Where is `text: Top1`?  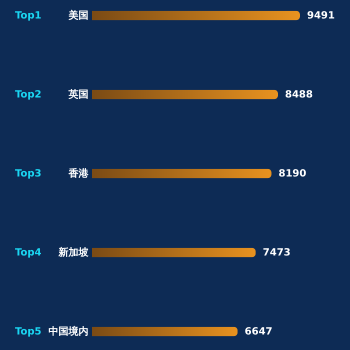
text: Top1 is located at coordinates (28, 16).